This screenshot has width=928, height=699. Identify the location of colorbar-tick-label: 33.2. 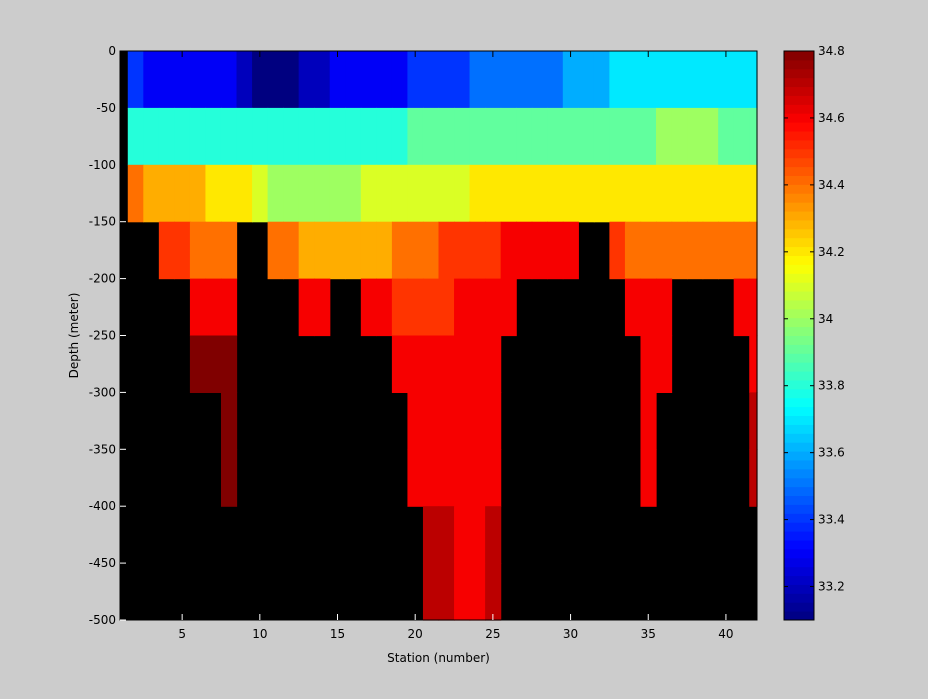
(831, 587).